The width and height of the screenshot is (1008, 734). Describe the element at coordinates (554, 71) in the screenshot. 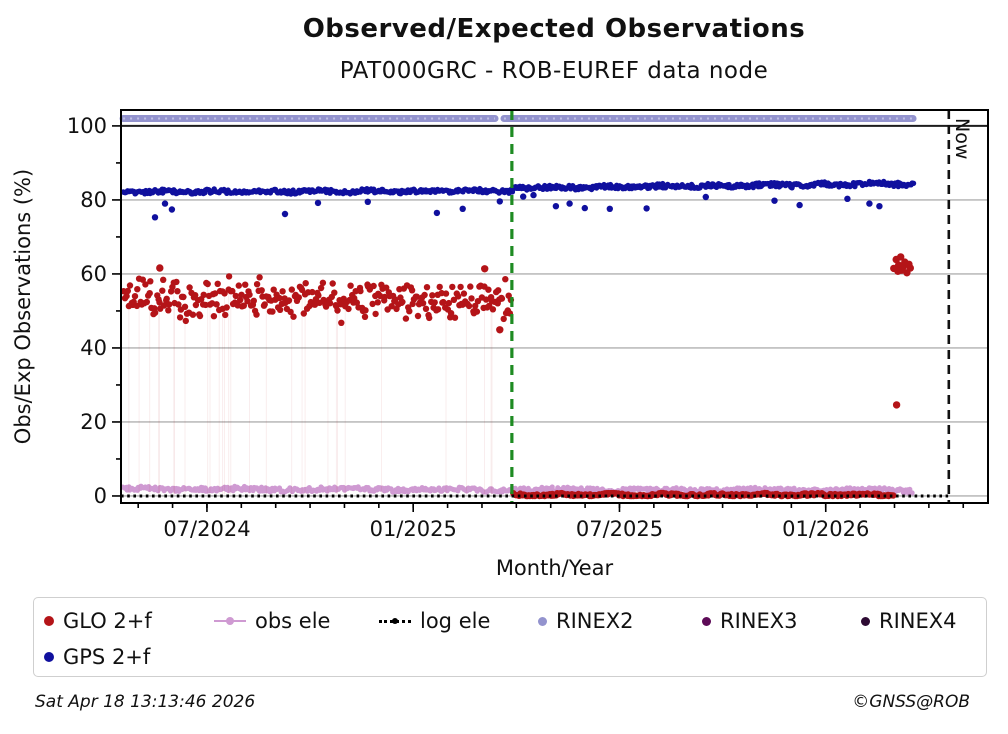

I see `chart-subtitle: PAT000GRC - ROB-EUREF data node` at that location.